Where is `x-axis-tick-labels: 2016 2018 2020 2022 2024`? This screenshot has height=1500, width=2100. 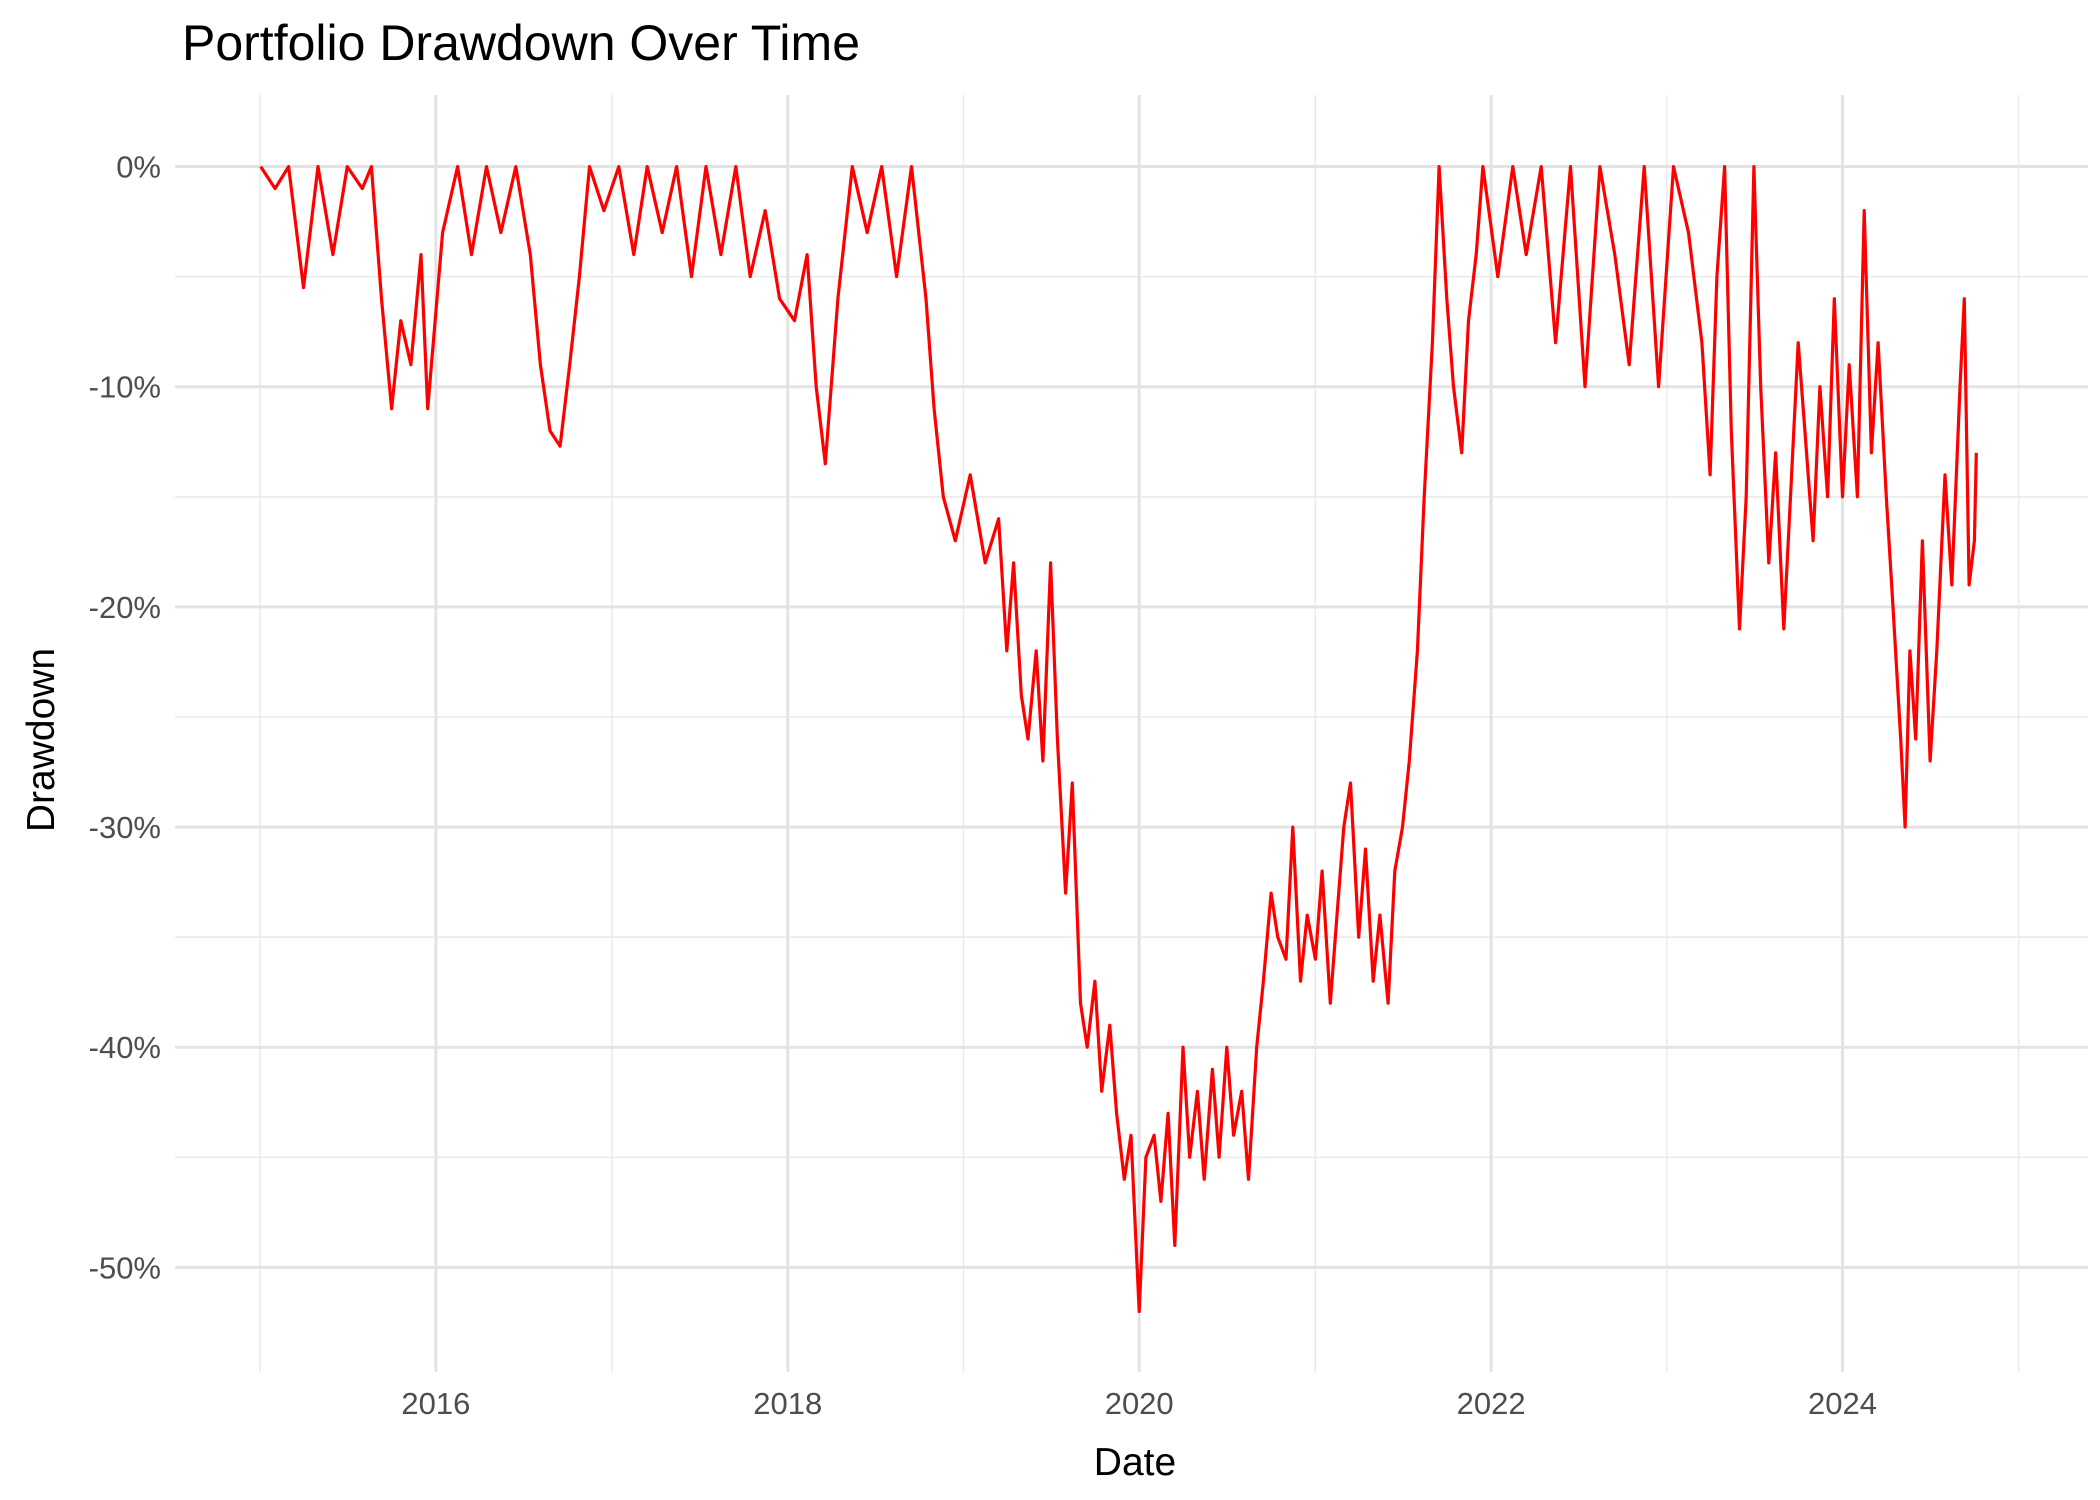
x-axis-tick-labels: 2016 2018 2020 2022 2024 is located at coordinates (1139, 1403).